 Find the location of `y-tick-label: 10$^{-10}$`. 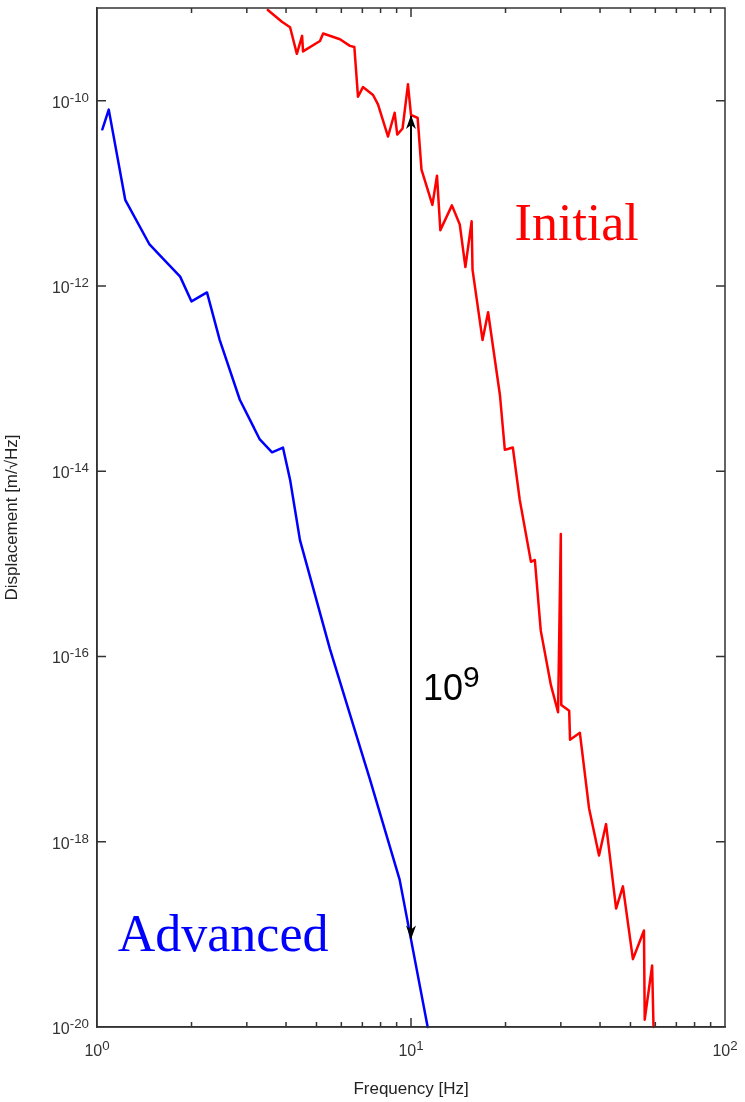

y-tick-label: 10$^{-10}$ is located at coordinates (70, 100).